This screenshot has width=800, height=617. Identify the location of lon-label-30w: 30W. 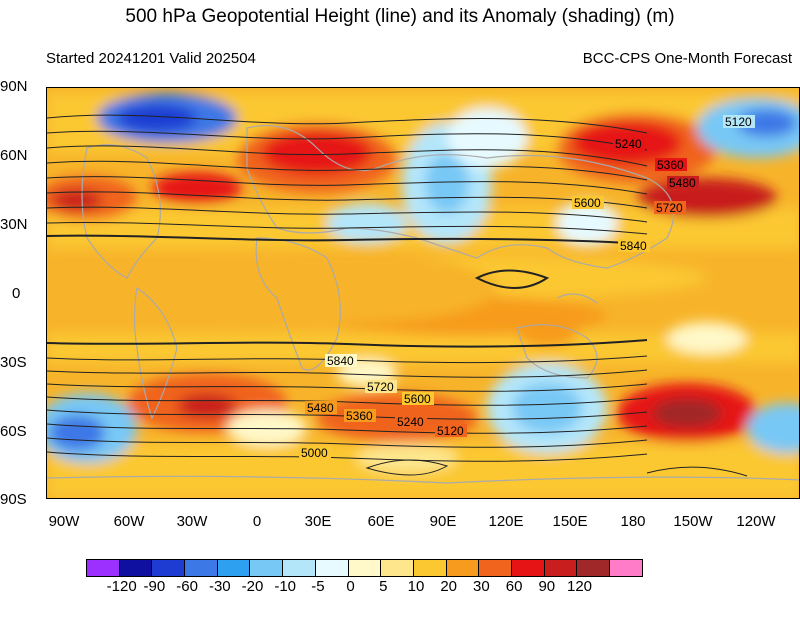
(192, 521).